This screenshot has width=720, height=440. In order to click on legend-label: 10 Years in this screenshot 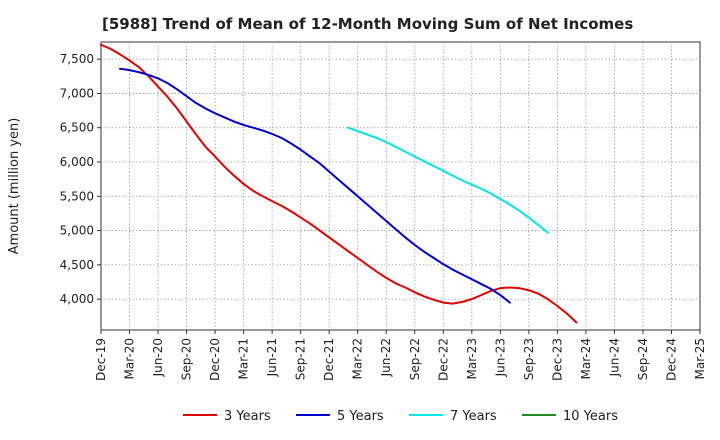, I will do `click(590, 416)`.